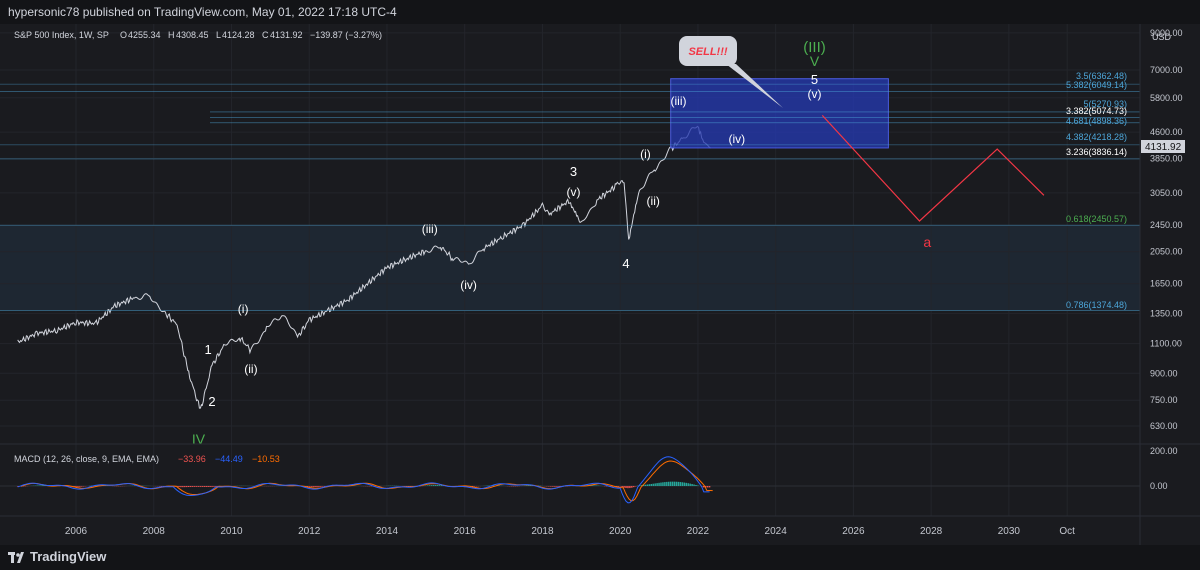 This screenshot has width=1200, height=570. Describe the element at coordinates (76, 531) in the screenshot. I see `x-tick-label: 2006` at that location.